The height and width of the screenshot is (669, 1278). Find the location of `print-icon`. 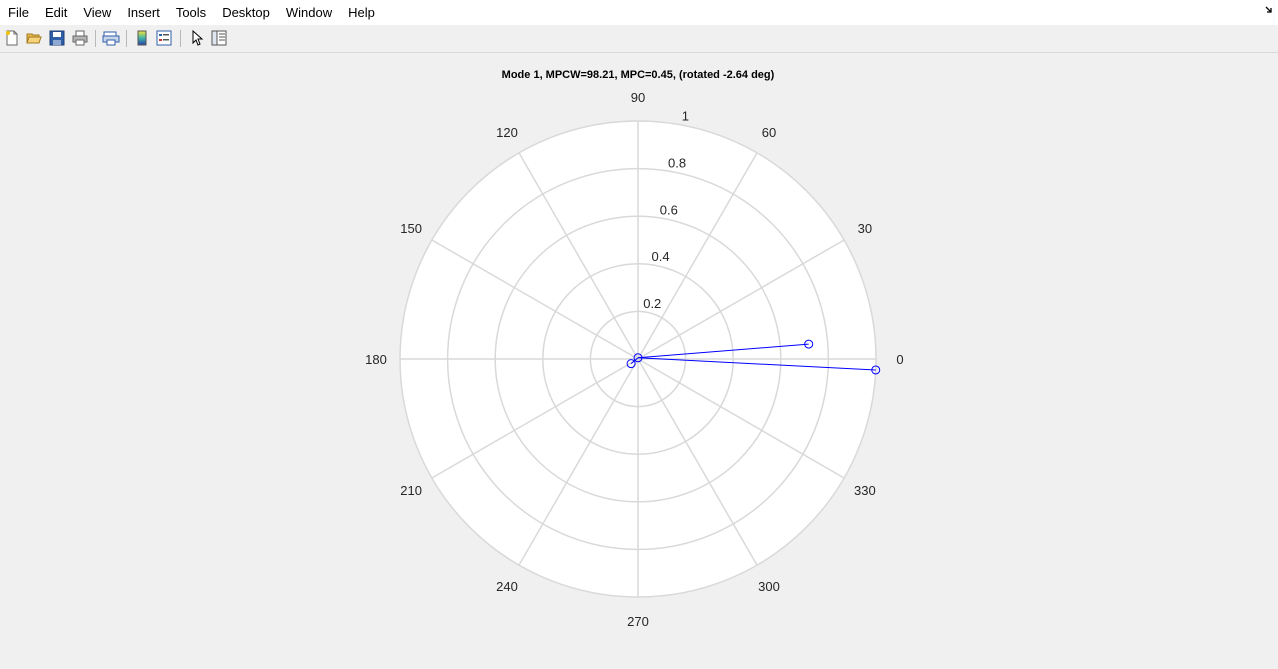

print-icon is located at coordinates (80, 38).